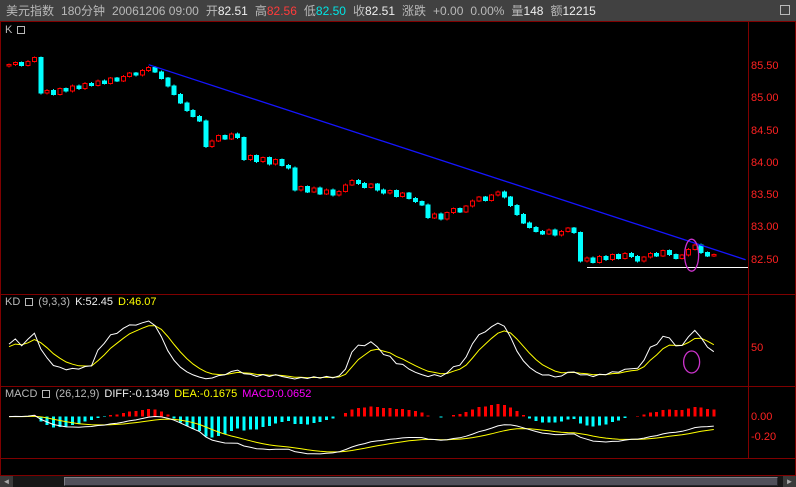 Image resolution: width=796 pixels, height=487 pixels. Describe the element at coordinates (6, 481) in the screenshot. I see `scroll-left-icon: ◄` at that location.